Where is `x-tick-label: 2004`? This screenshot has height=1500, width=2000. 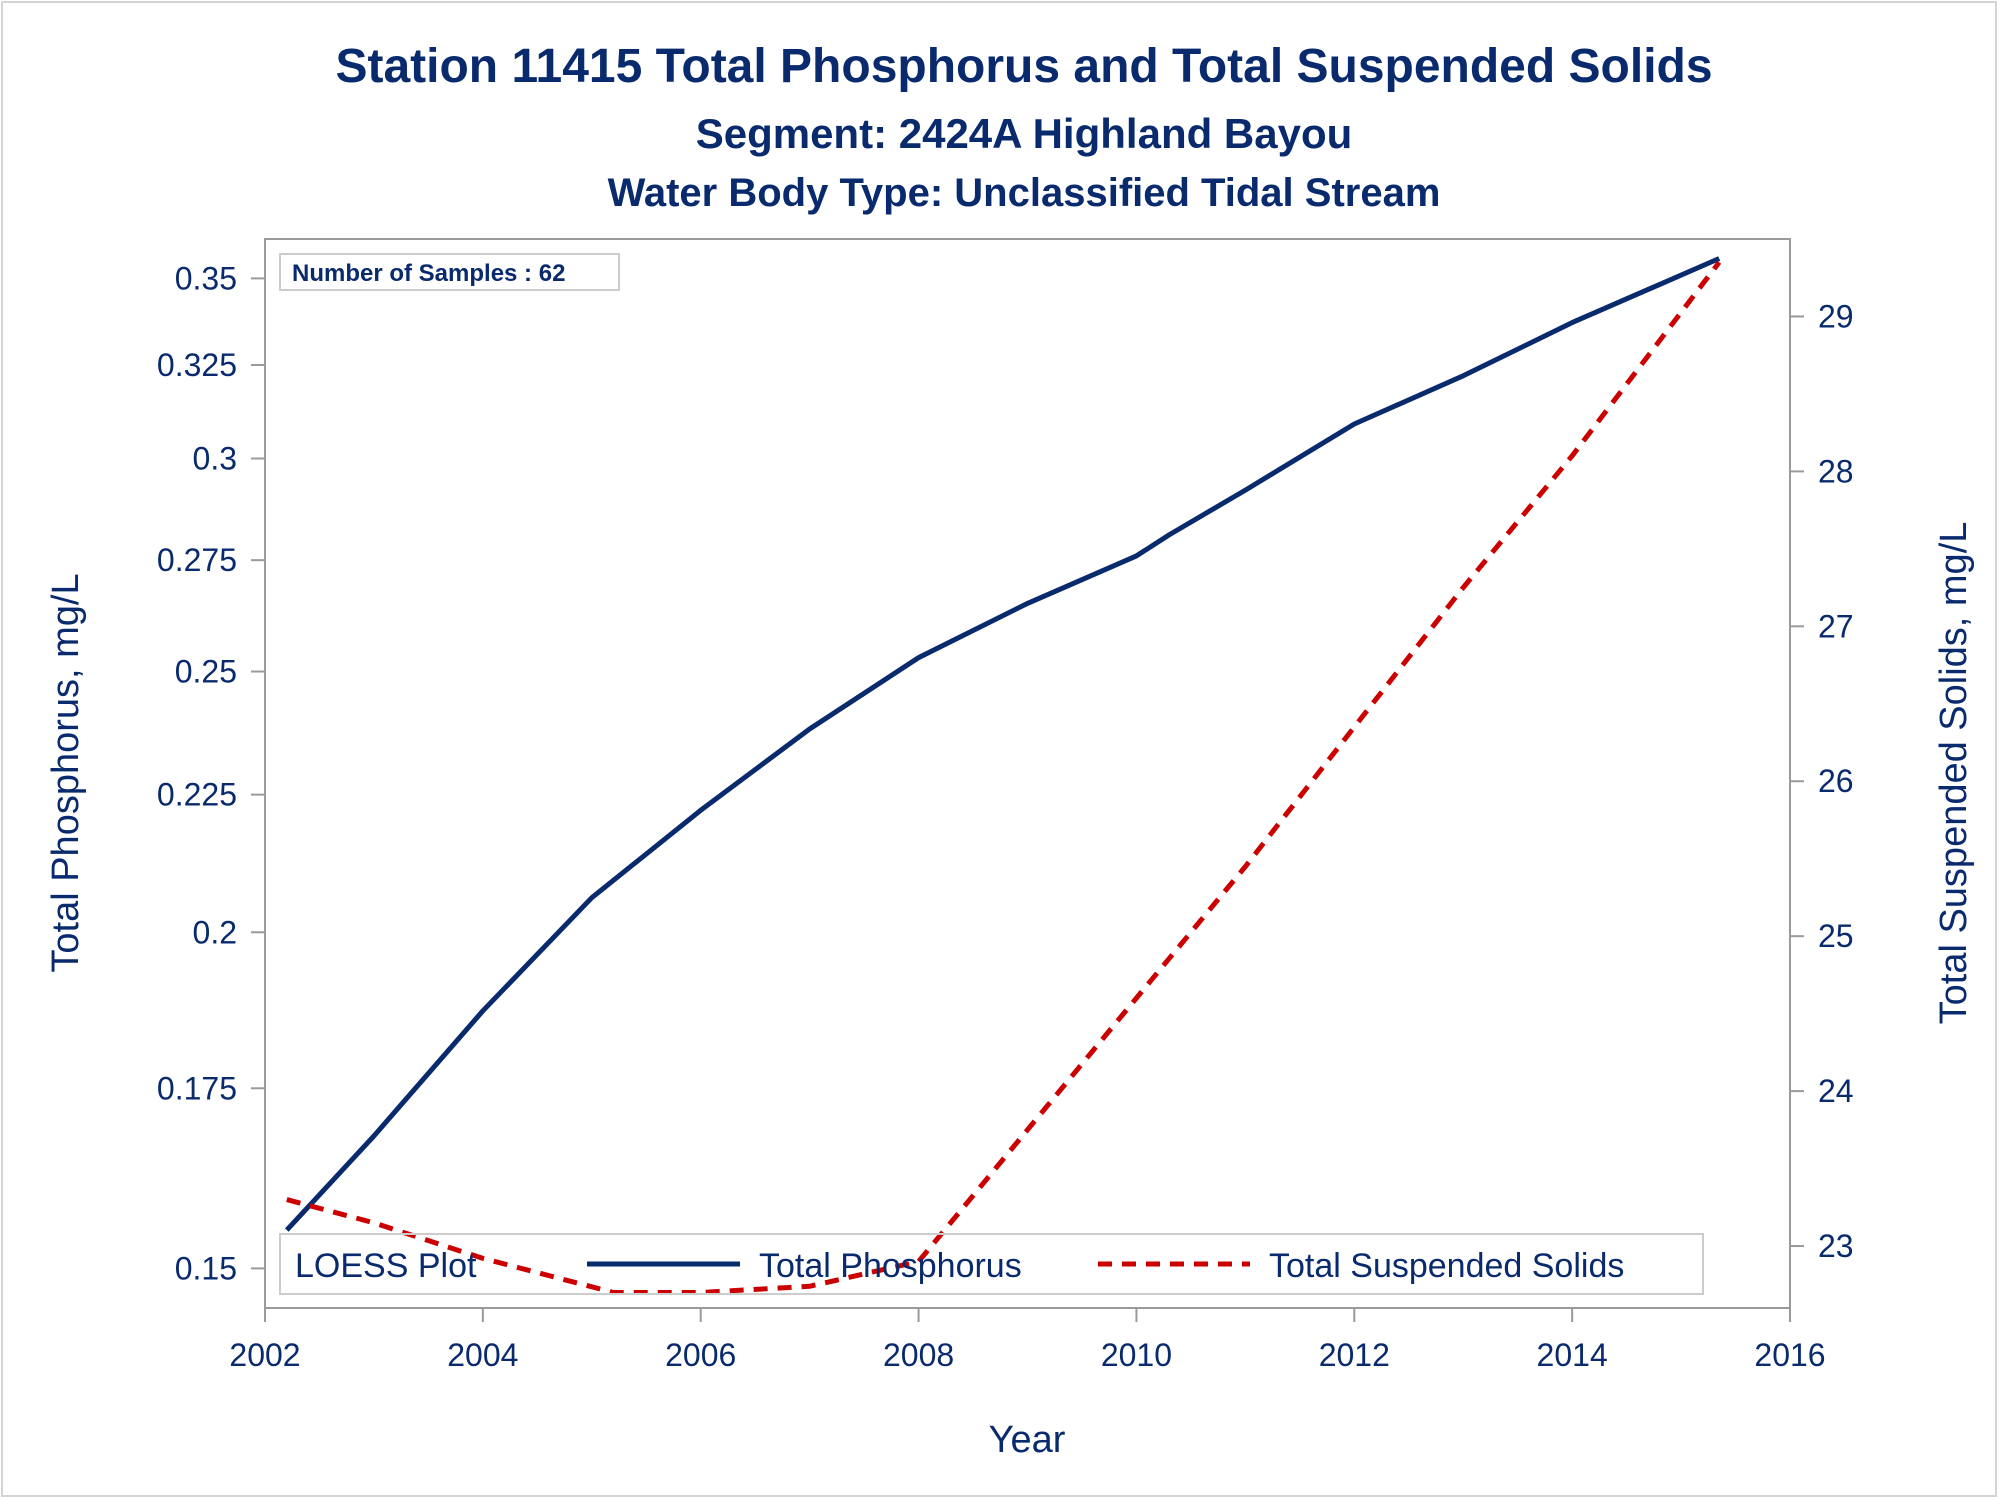
x-tick-label: 2004 is located at coordinates (482, 1355).